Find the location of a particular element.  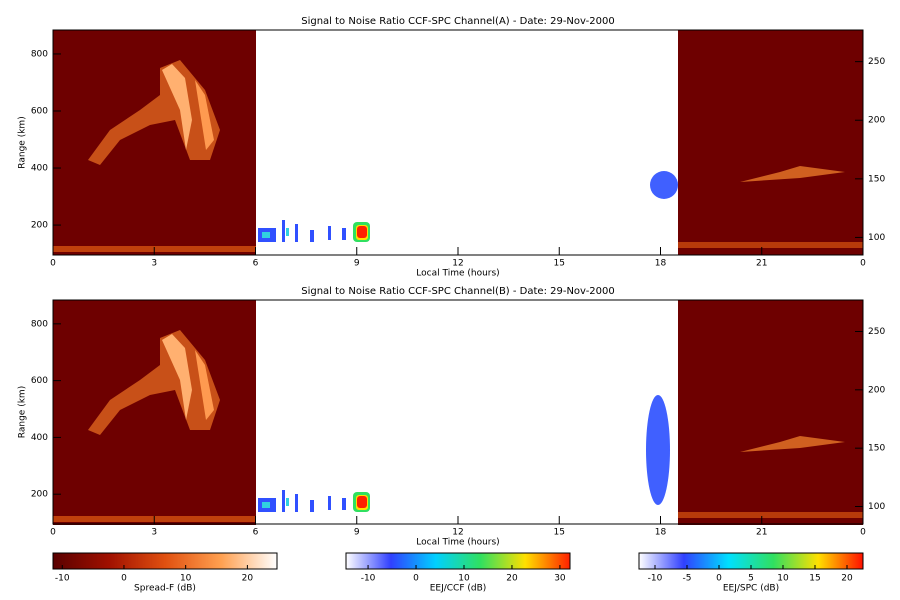

colorbar-label: EEJ/SPC (dB) is located at coordinates (751, 589).